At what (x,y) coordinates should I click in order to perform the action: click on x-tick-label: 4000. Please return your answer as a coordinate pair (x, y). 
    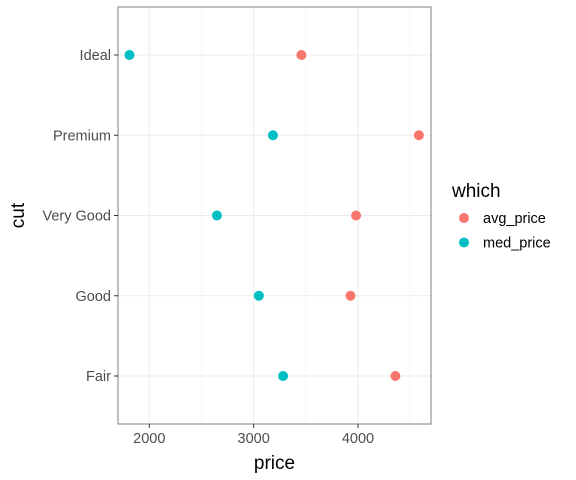
    Looking at the image, I should click on (358, 439).